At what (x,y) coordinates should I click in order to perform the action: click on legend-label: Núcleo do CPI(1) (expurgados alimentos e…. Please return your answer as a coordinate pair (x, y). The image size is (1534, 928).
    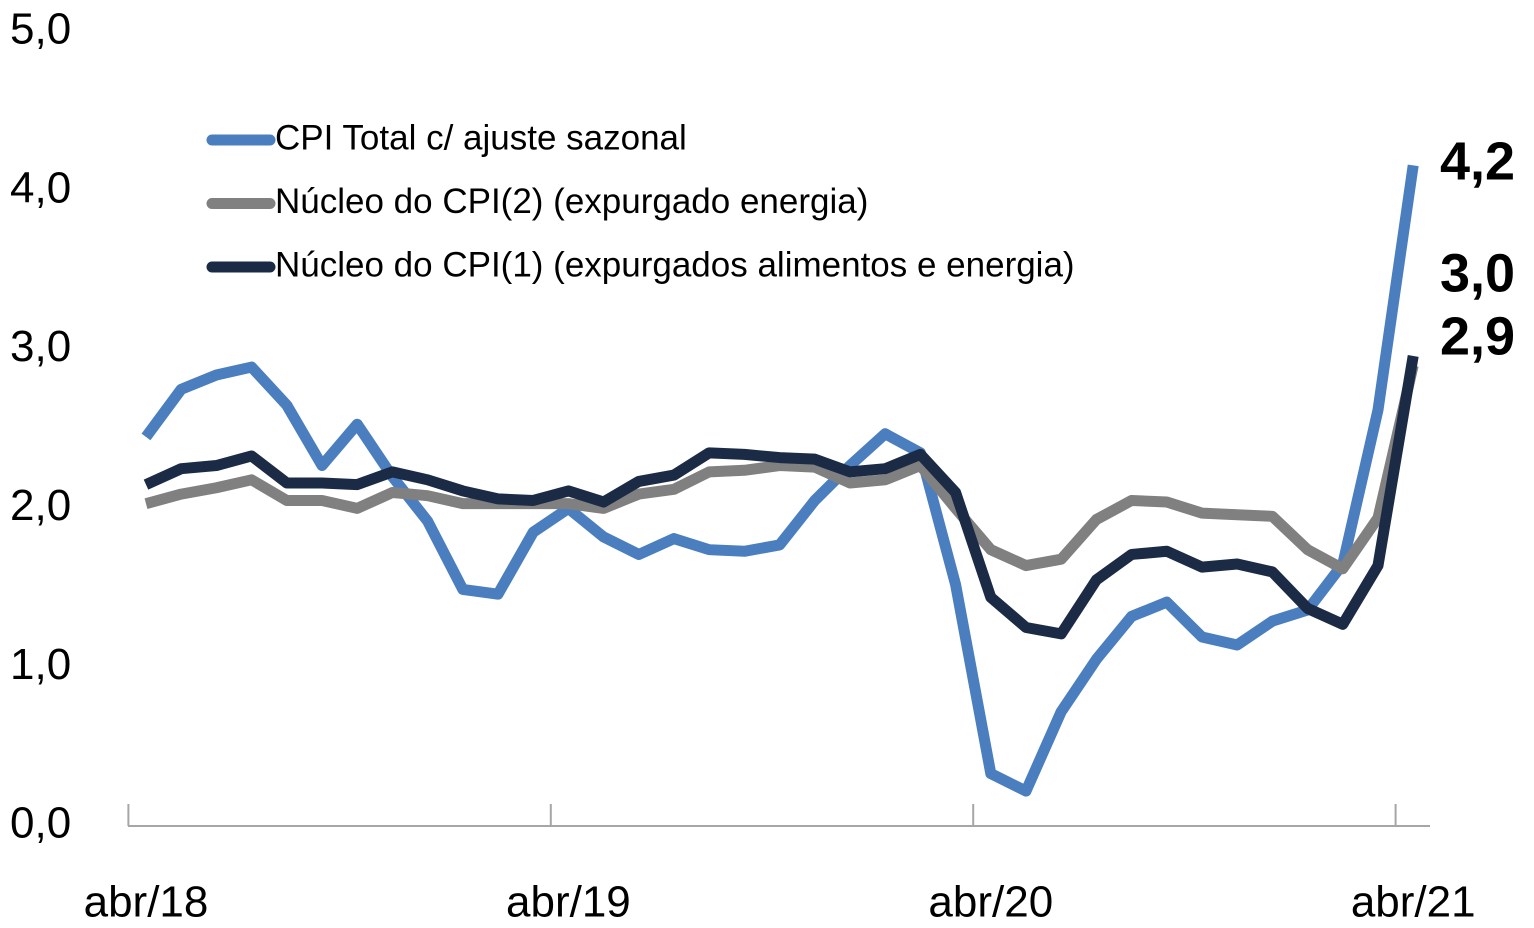
    Looking at the image, I should click on (675, 264).